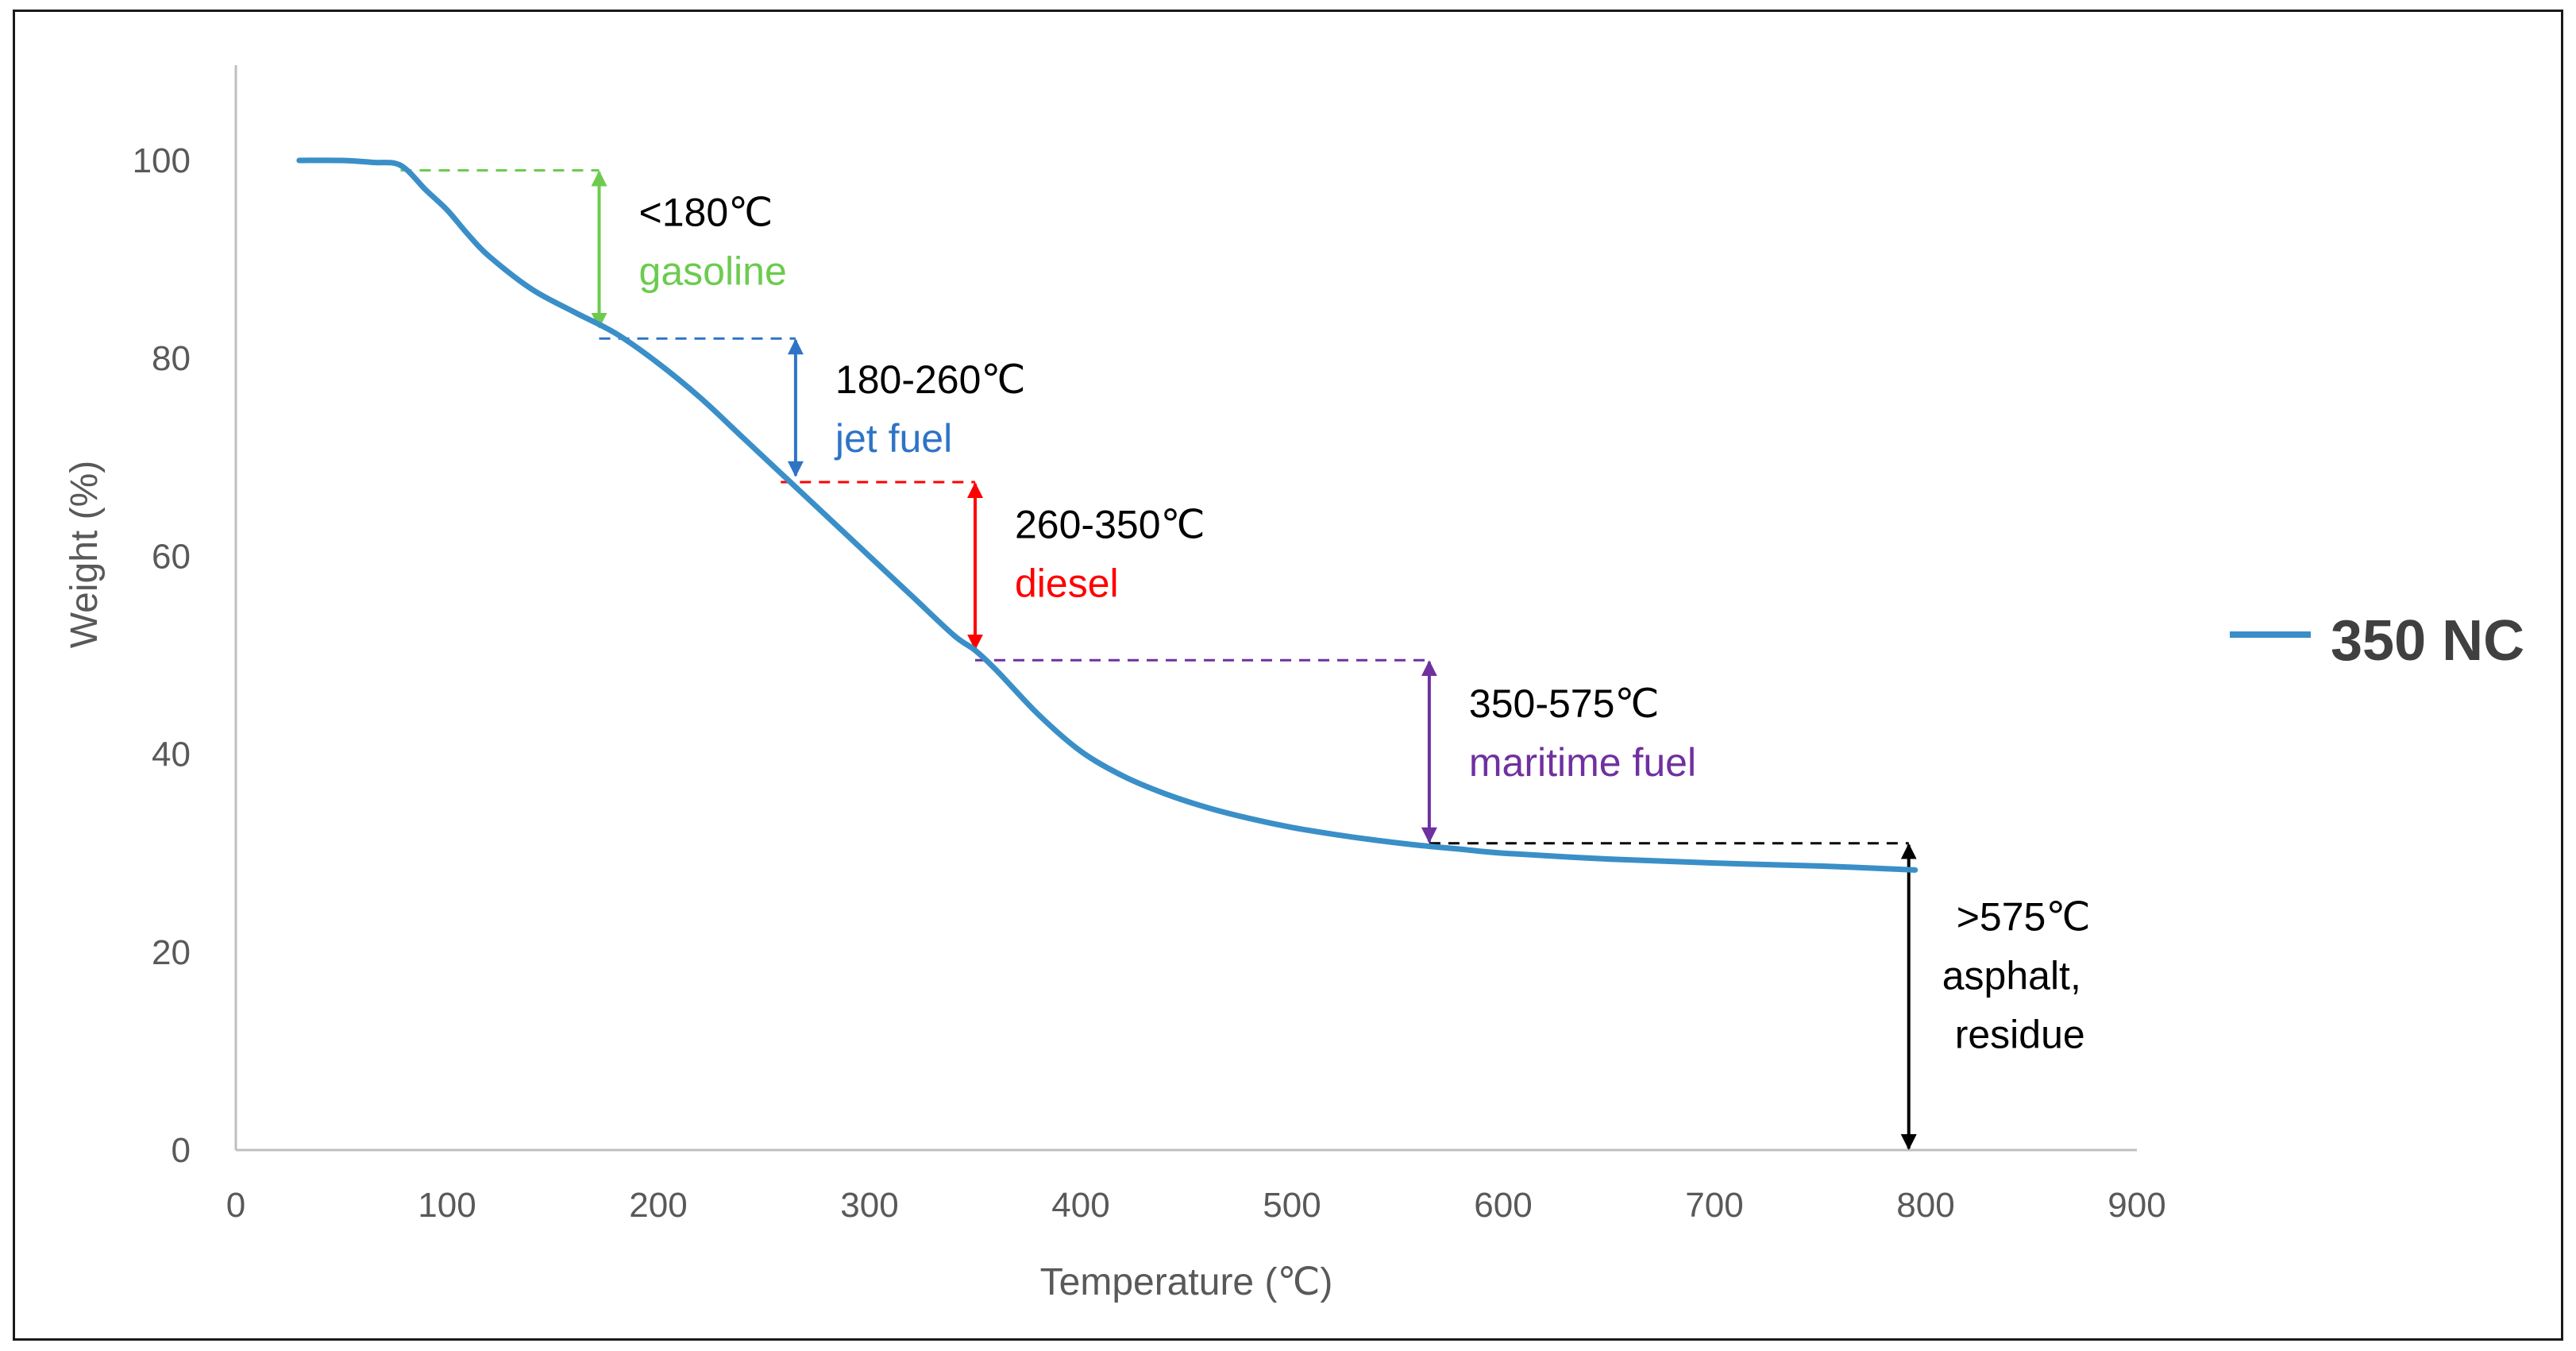 The image size is (2576, 1351). I want to click on annotation-range-label: >575℃, so click(2024, 917).